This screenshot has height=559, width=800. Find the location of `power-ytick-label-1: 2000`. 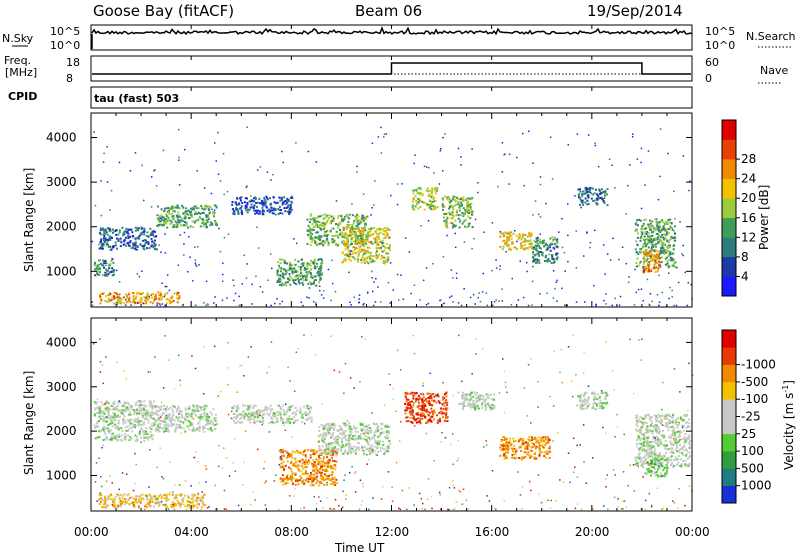

power-ytick-label-1: 2000 is located at coordinates (61, 227).